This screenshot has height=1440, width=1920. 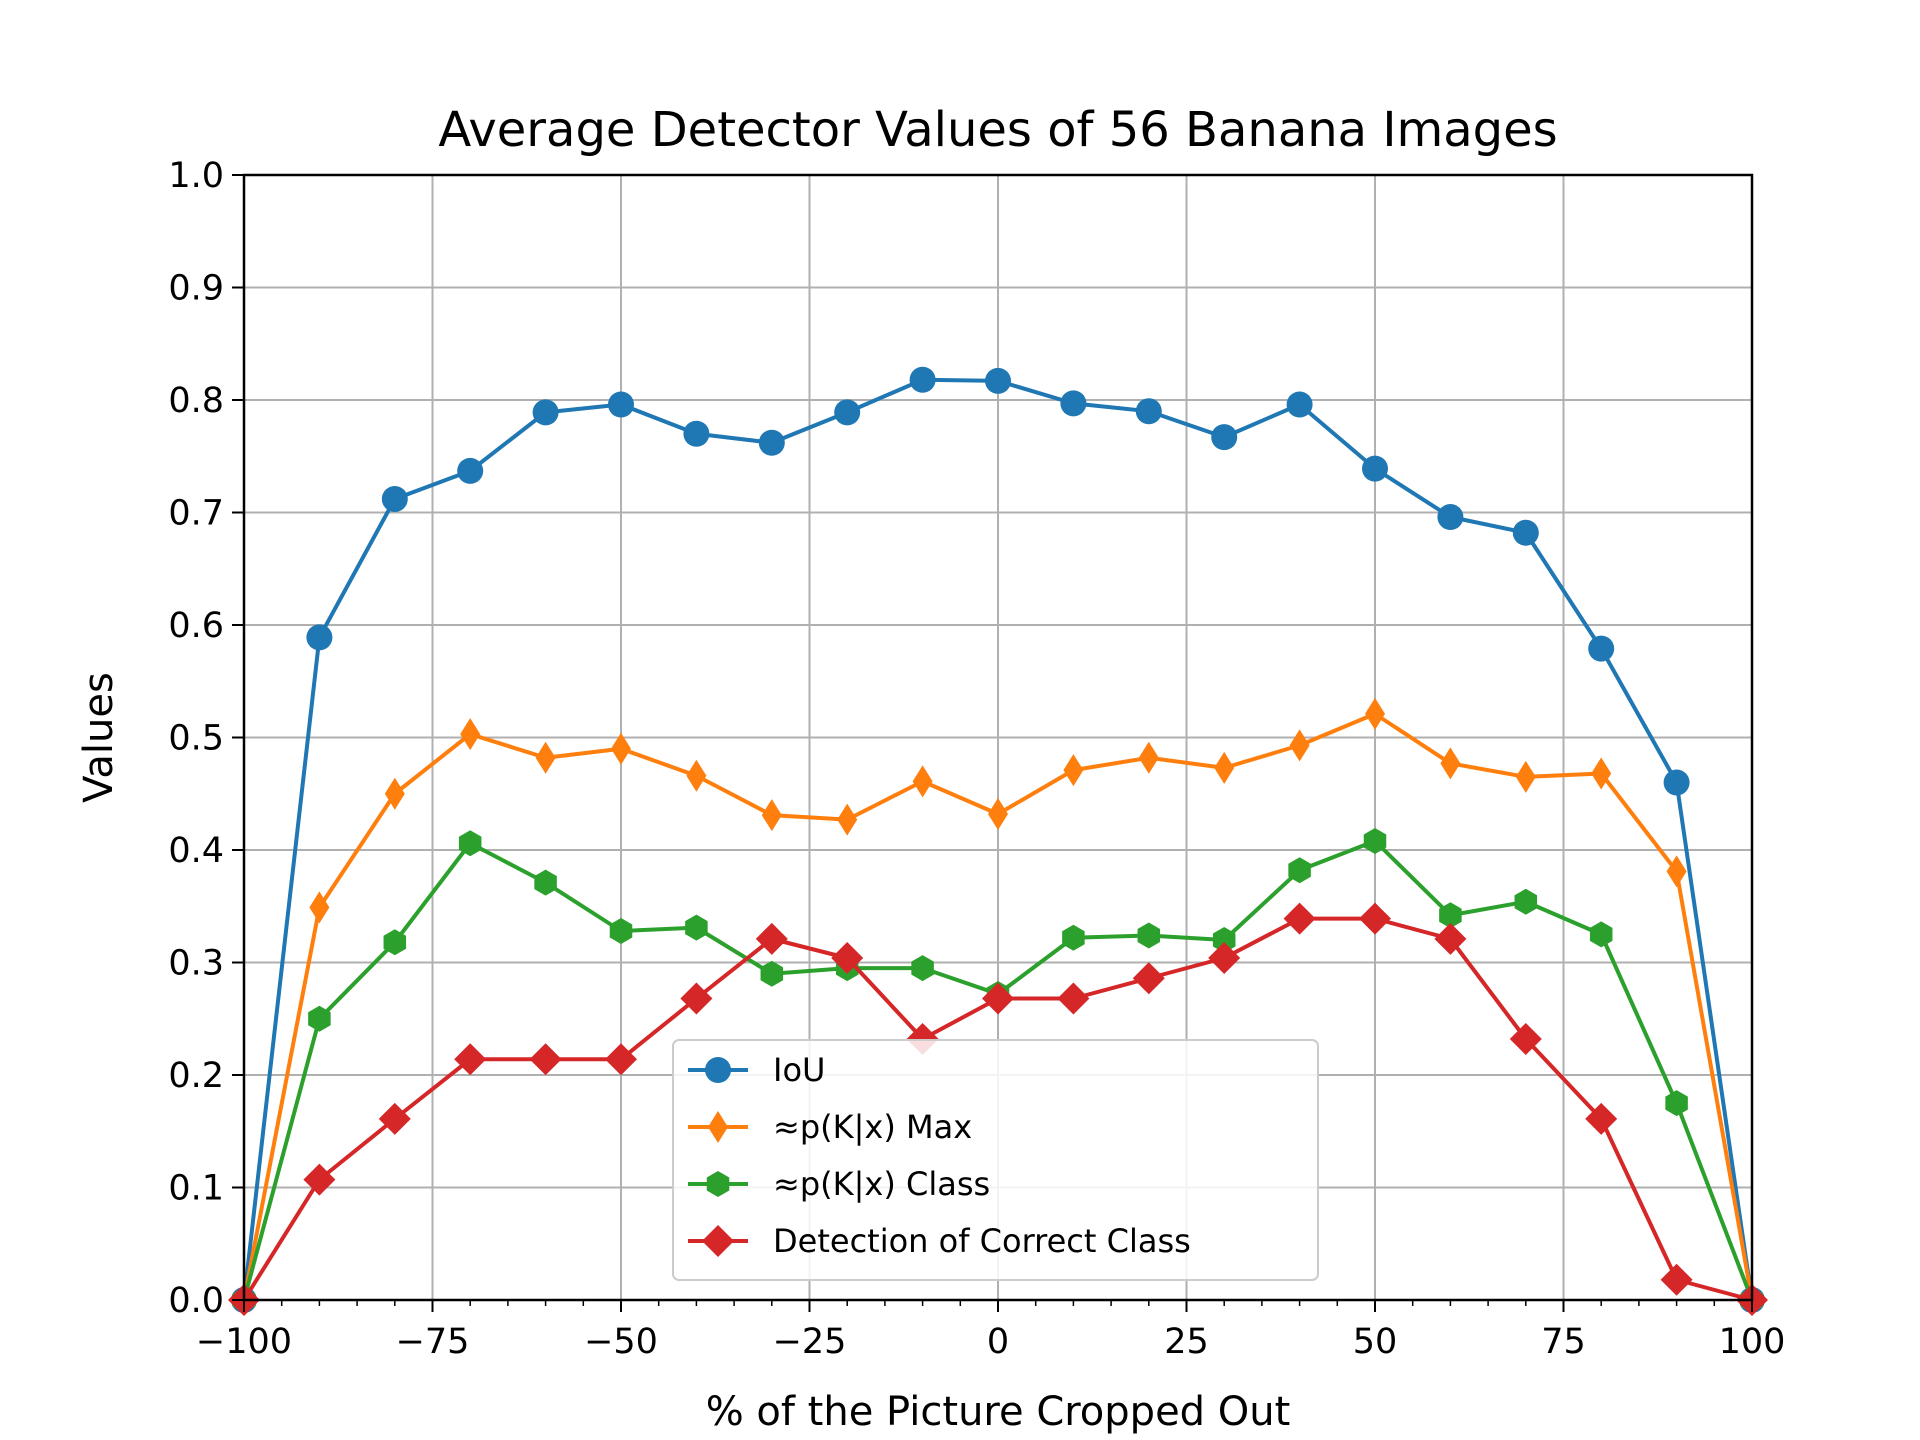 I want to click on y-tick-label: 0.2, so click(x=196, y=1076).